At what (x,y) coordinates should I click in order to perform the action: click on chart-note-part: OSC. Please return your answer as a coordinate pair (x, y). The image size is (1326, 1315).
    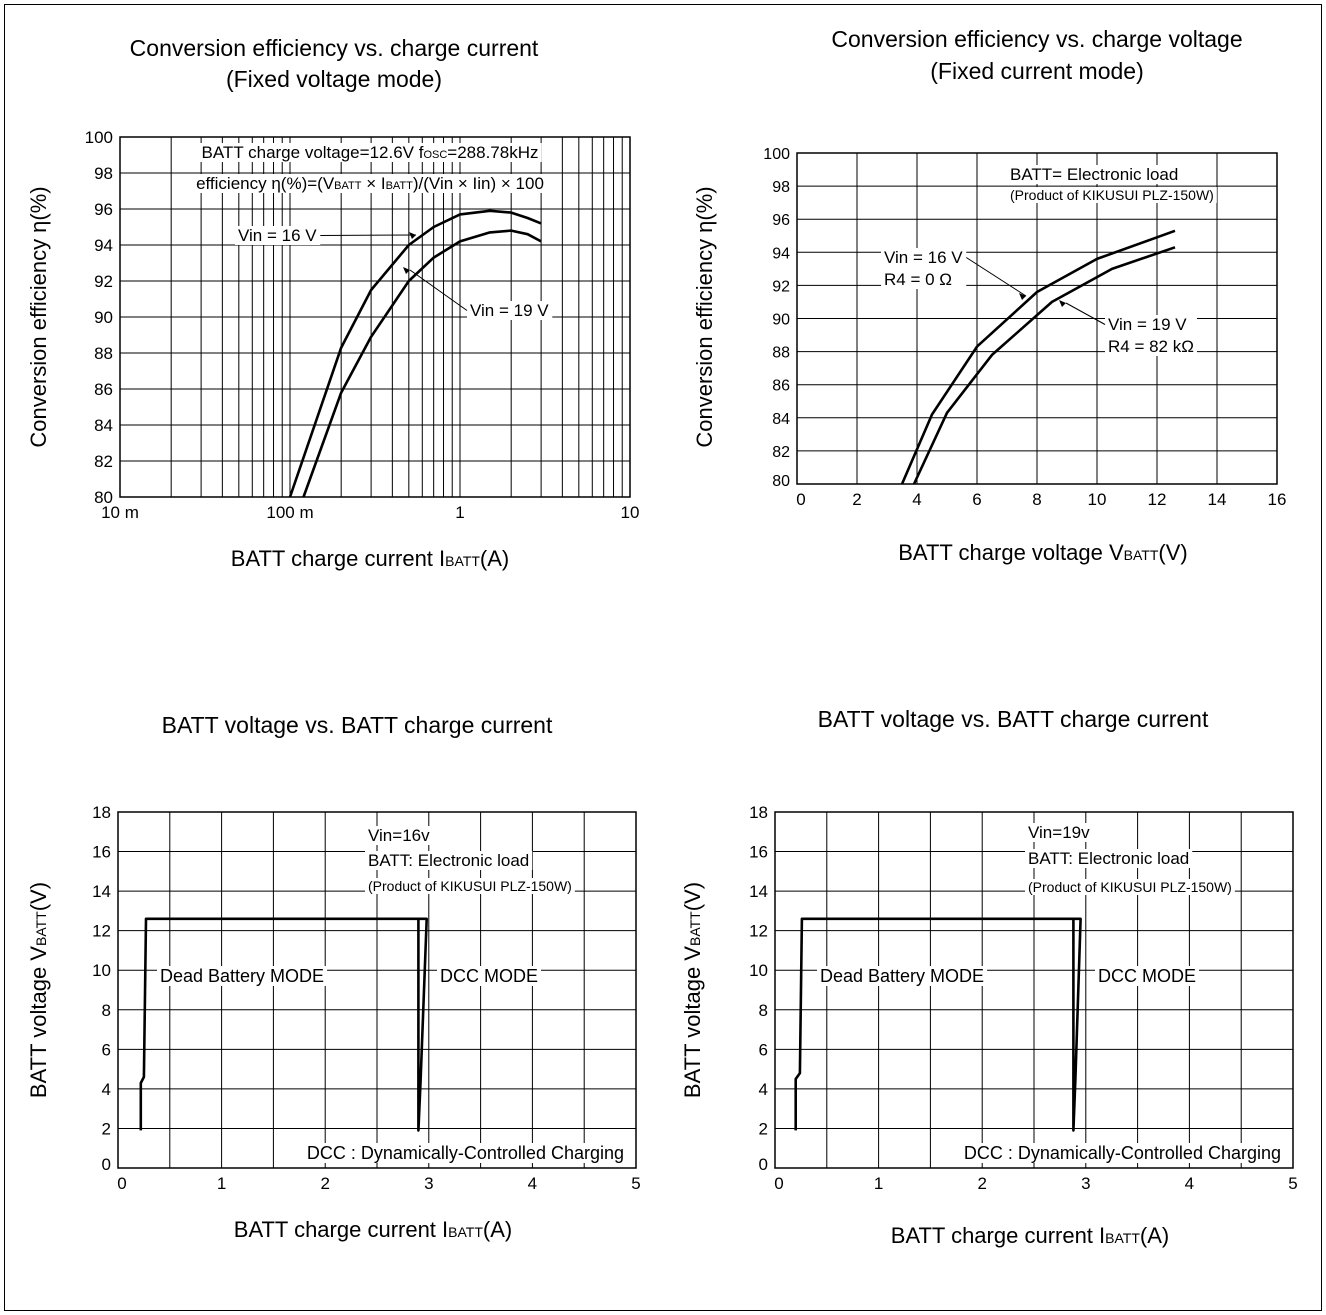
    Looking at the image, I should click on (435, 155).